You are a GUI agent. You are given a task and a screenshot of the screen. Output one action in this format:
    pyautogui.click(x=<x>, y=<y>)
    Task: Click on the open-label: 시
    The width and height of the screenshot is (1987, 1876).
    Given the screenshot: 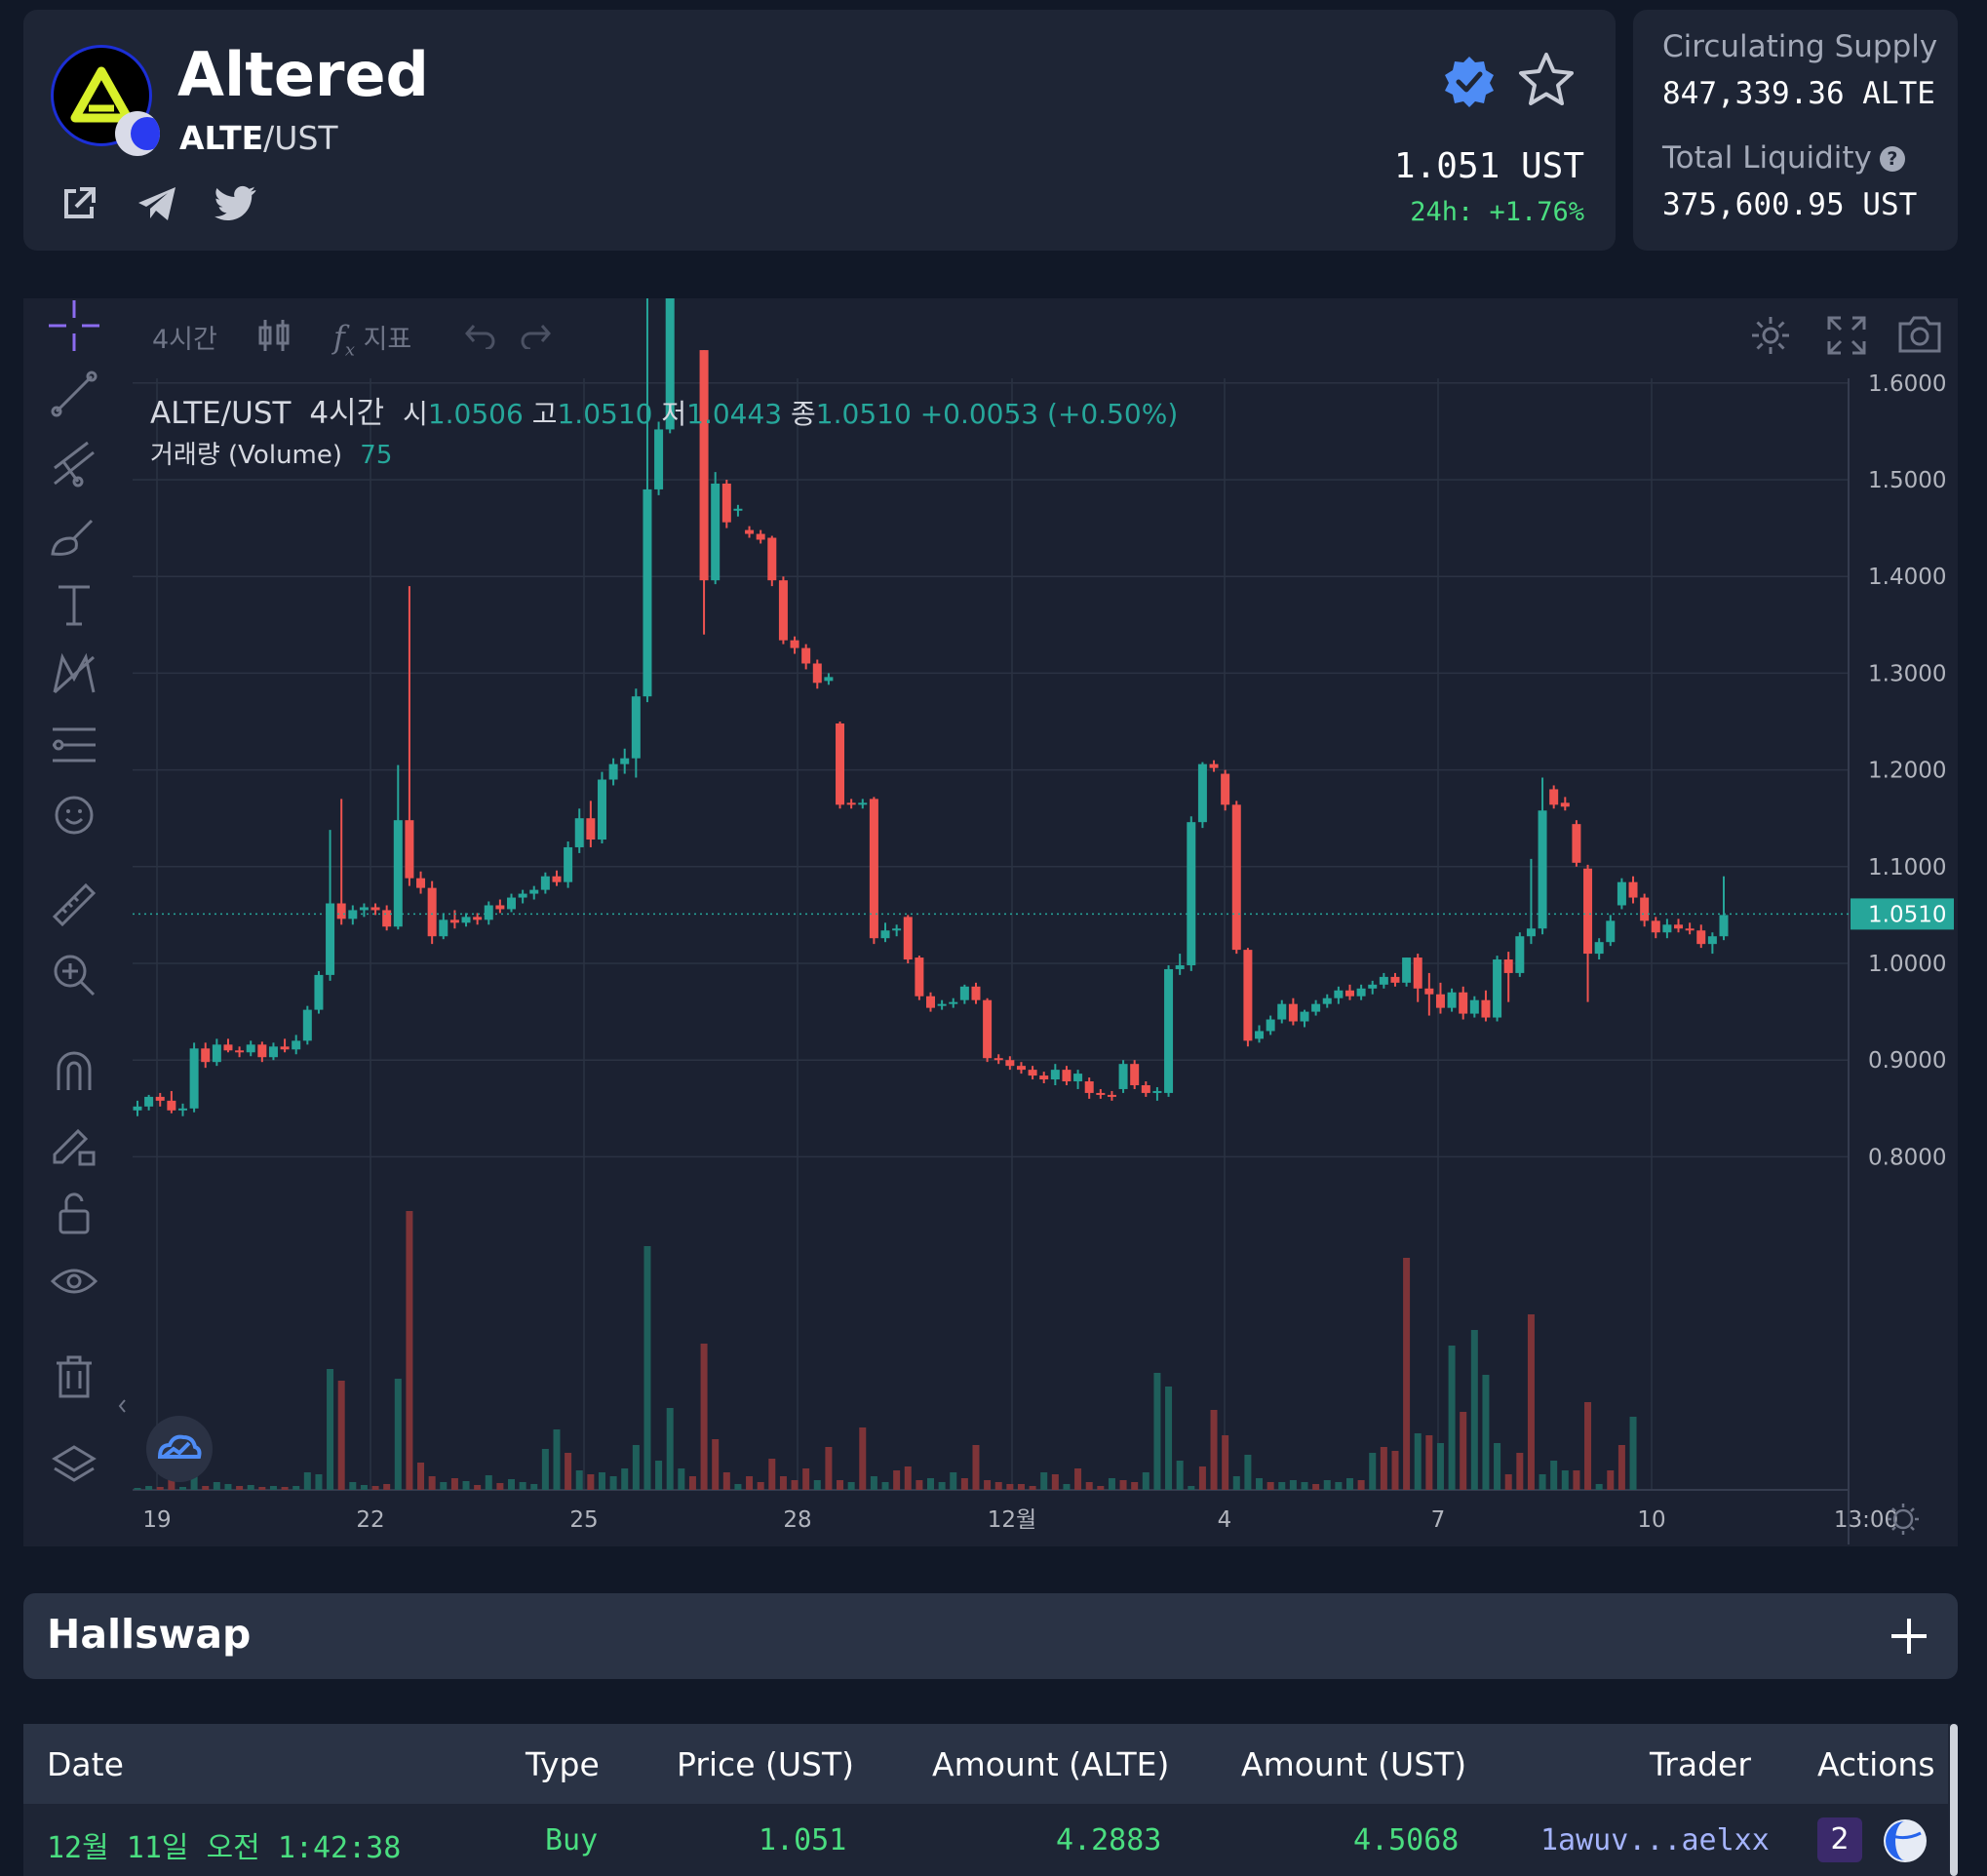 What is the action you would take?
    pyautogui.click(x=416, y=414)
    